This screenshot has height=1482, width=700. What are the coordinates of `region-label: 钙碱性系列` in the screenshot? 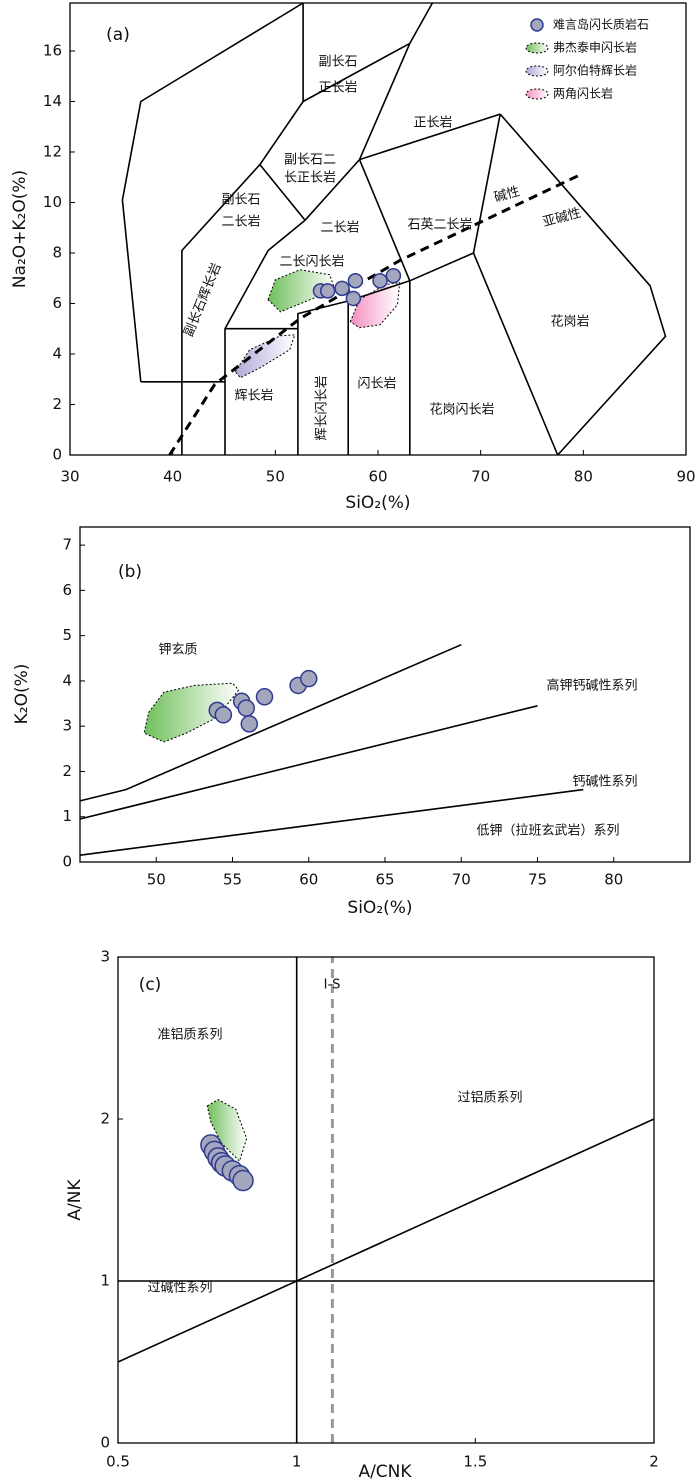 It's located at (604, 782).